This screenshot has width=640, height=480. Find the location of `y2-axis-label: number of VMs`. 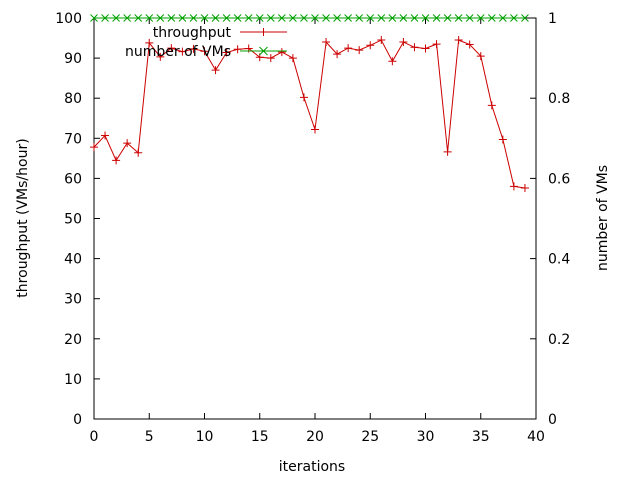

y2-axis-label: number of VMs is located at coordinates (603, 218).